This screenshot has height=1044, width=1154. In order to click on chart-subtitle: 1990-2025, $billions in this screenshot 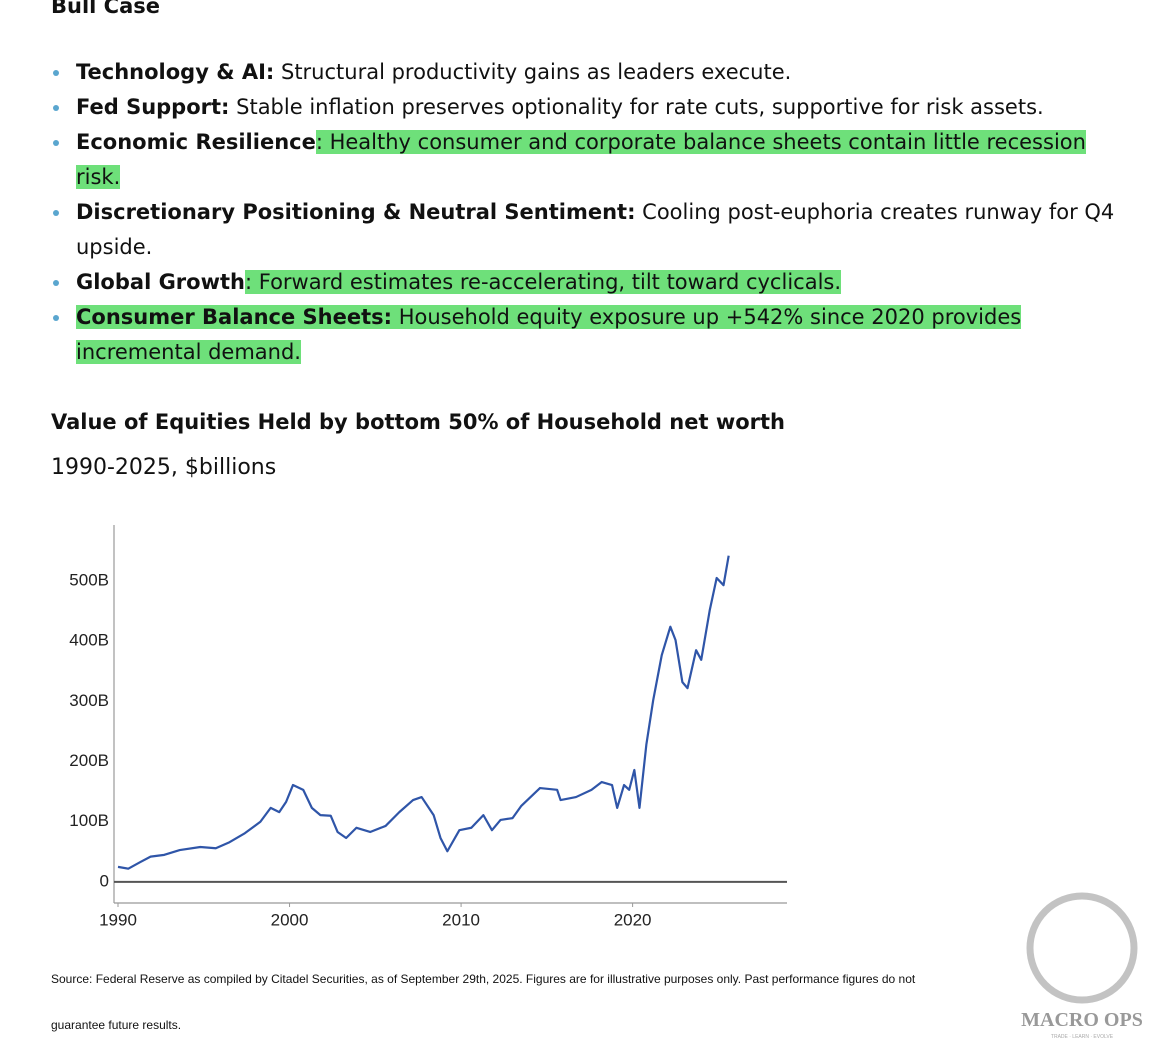, I will do `click(164, 467)`.